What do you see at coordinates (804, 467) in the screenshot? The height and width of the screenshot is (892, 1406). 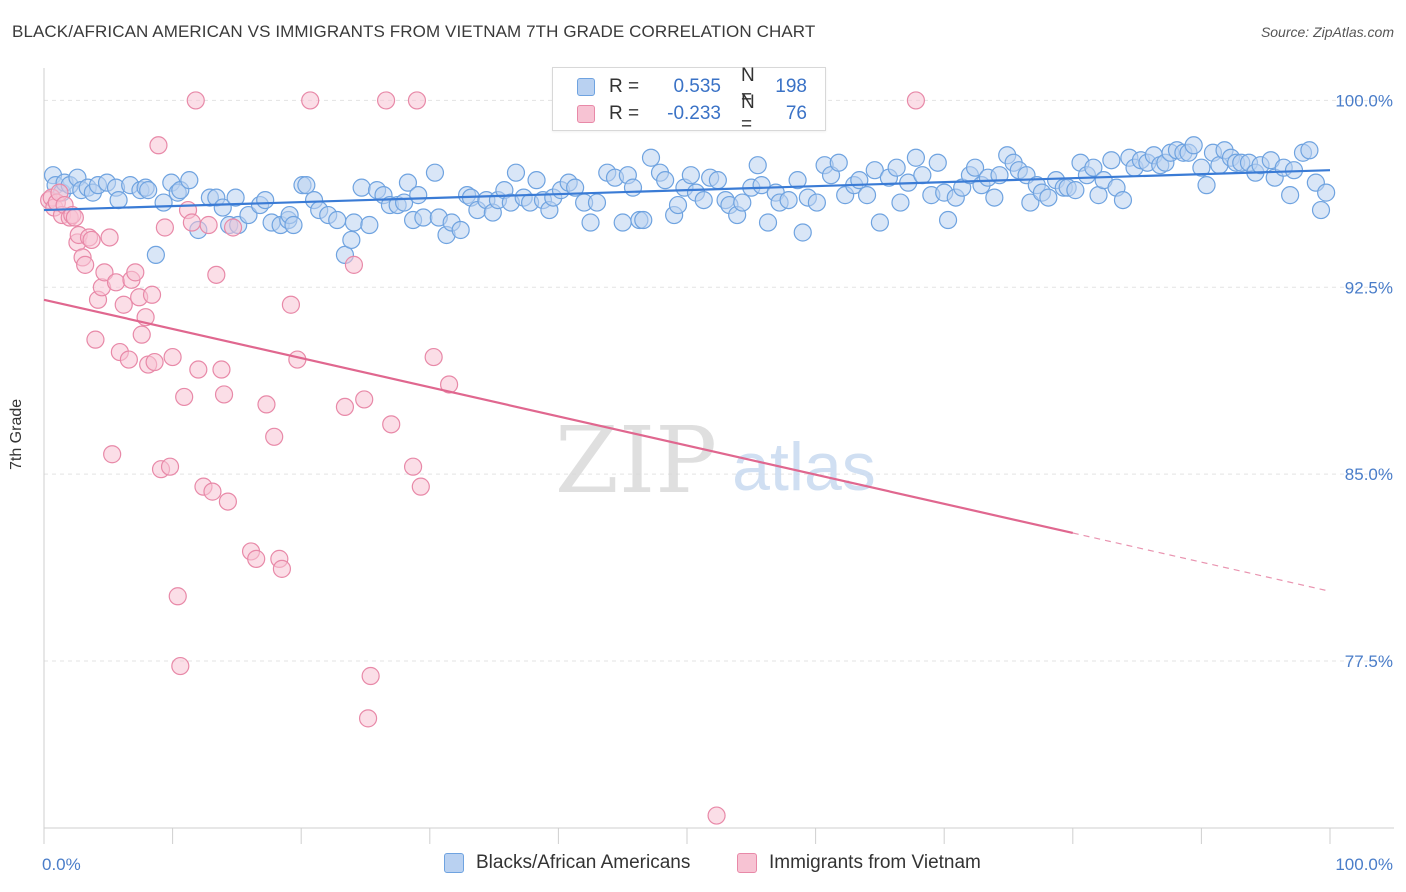 I see `watermark-atlas: atlas` at bounding box center [804, 467].